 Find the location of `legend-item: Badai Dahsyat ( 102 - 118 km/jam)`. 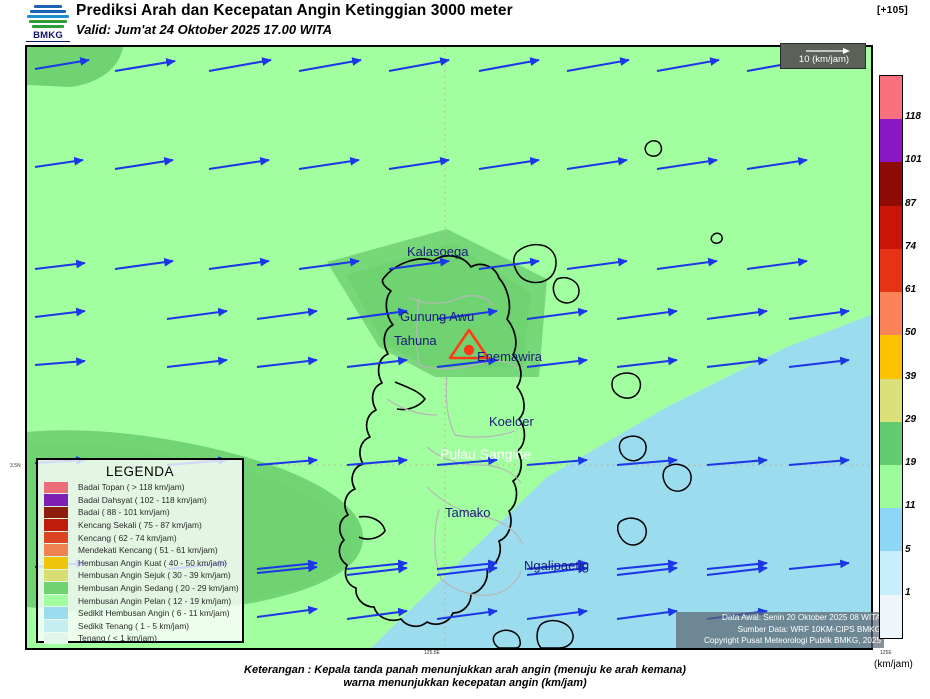

legend-item: Badai Dahsyat ( 102 - 118 km/jam) is located at coordinates (140, 500).